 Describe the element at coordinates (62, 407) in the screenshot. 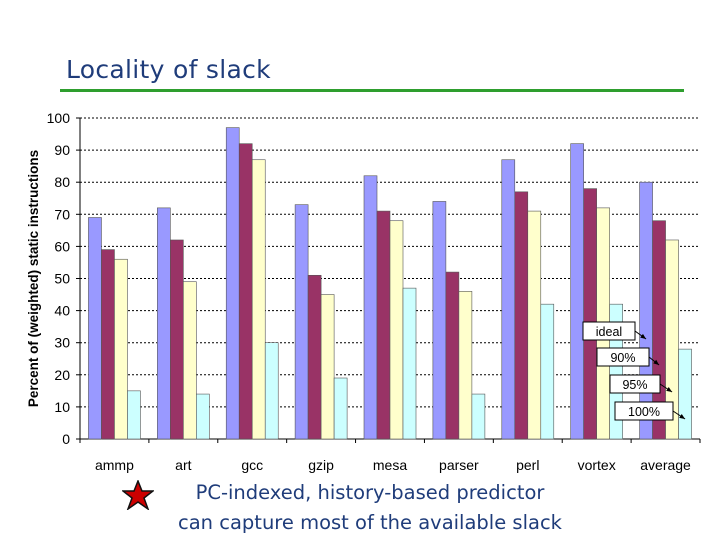

I see `y-tick-label: 10` at that location.